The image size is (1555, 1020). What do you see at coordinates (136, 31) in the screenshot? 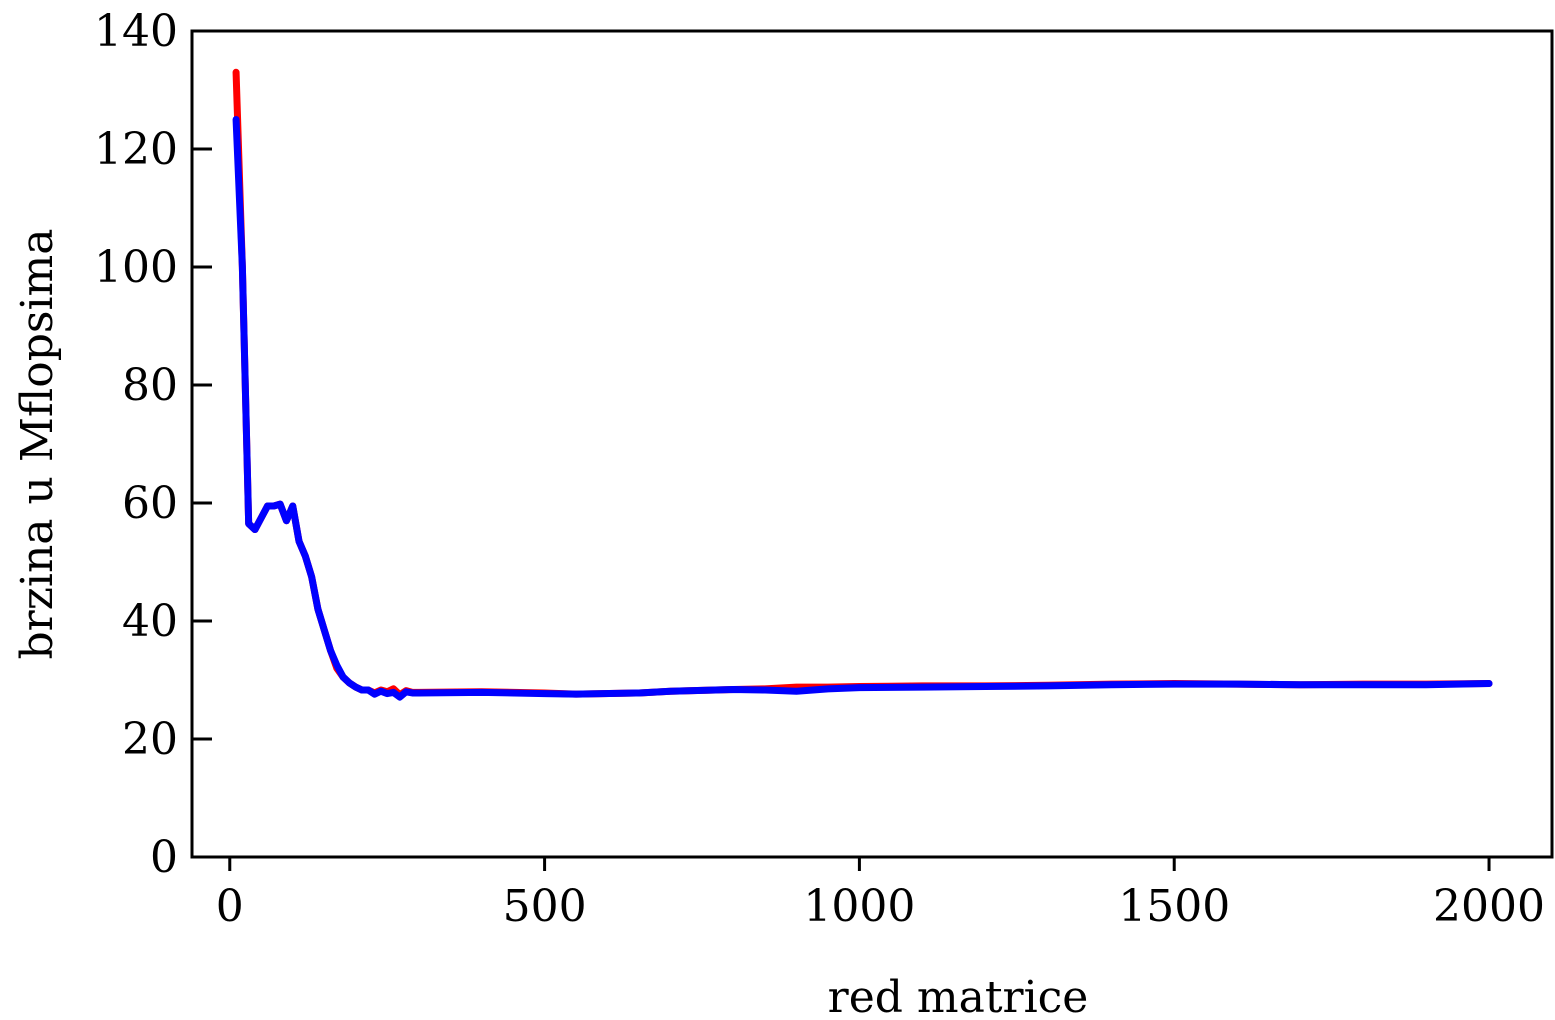
I see `y-tick-label: 140` at bounding box center [136, 31].